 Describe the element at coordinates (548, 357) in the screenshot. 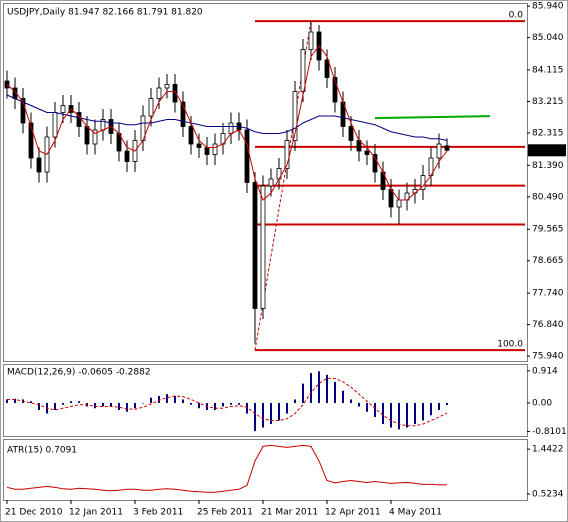

I see `y-tick-label: 75.940` at that location.